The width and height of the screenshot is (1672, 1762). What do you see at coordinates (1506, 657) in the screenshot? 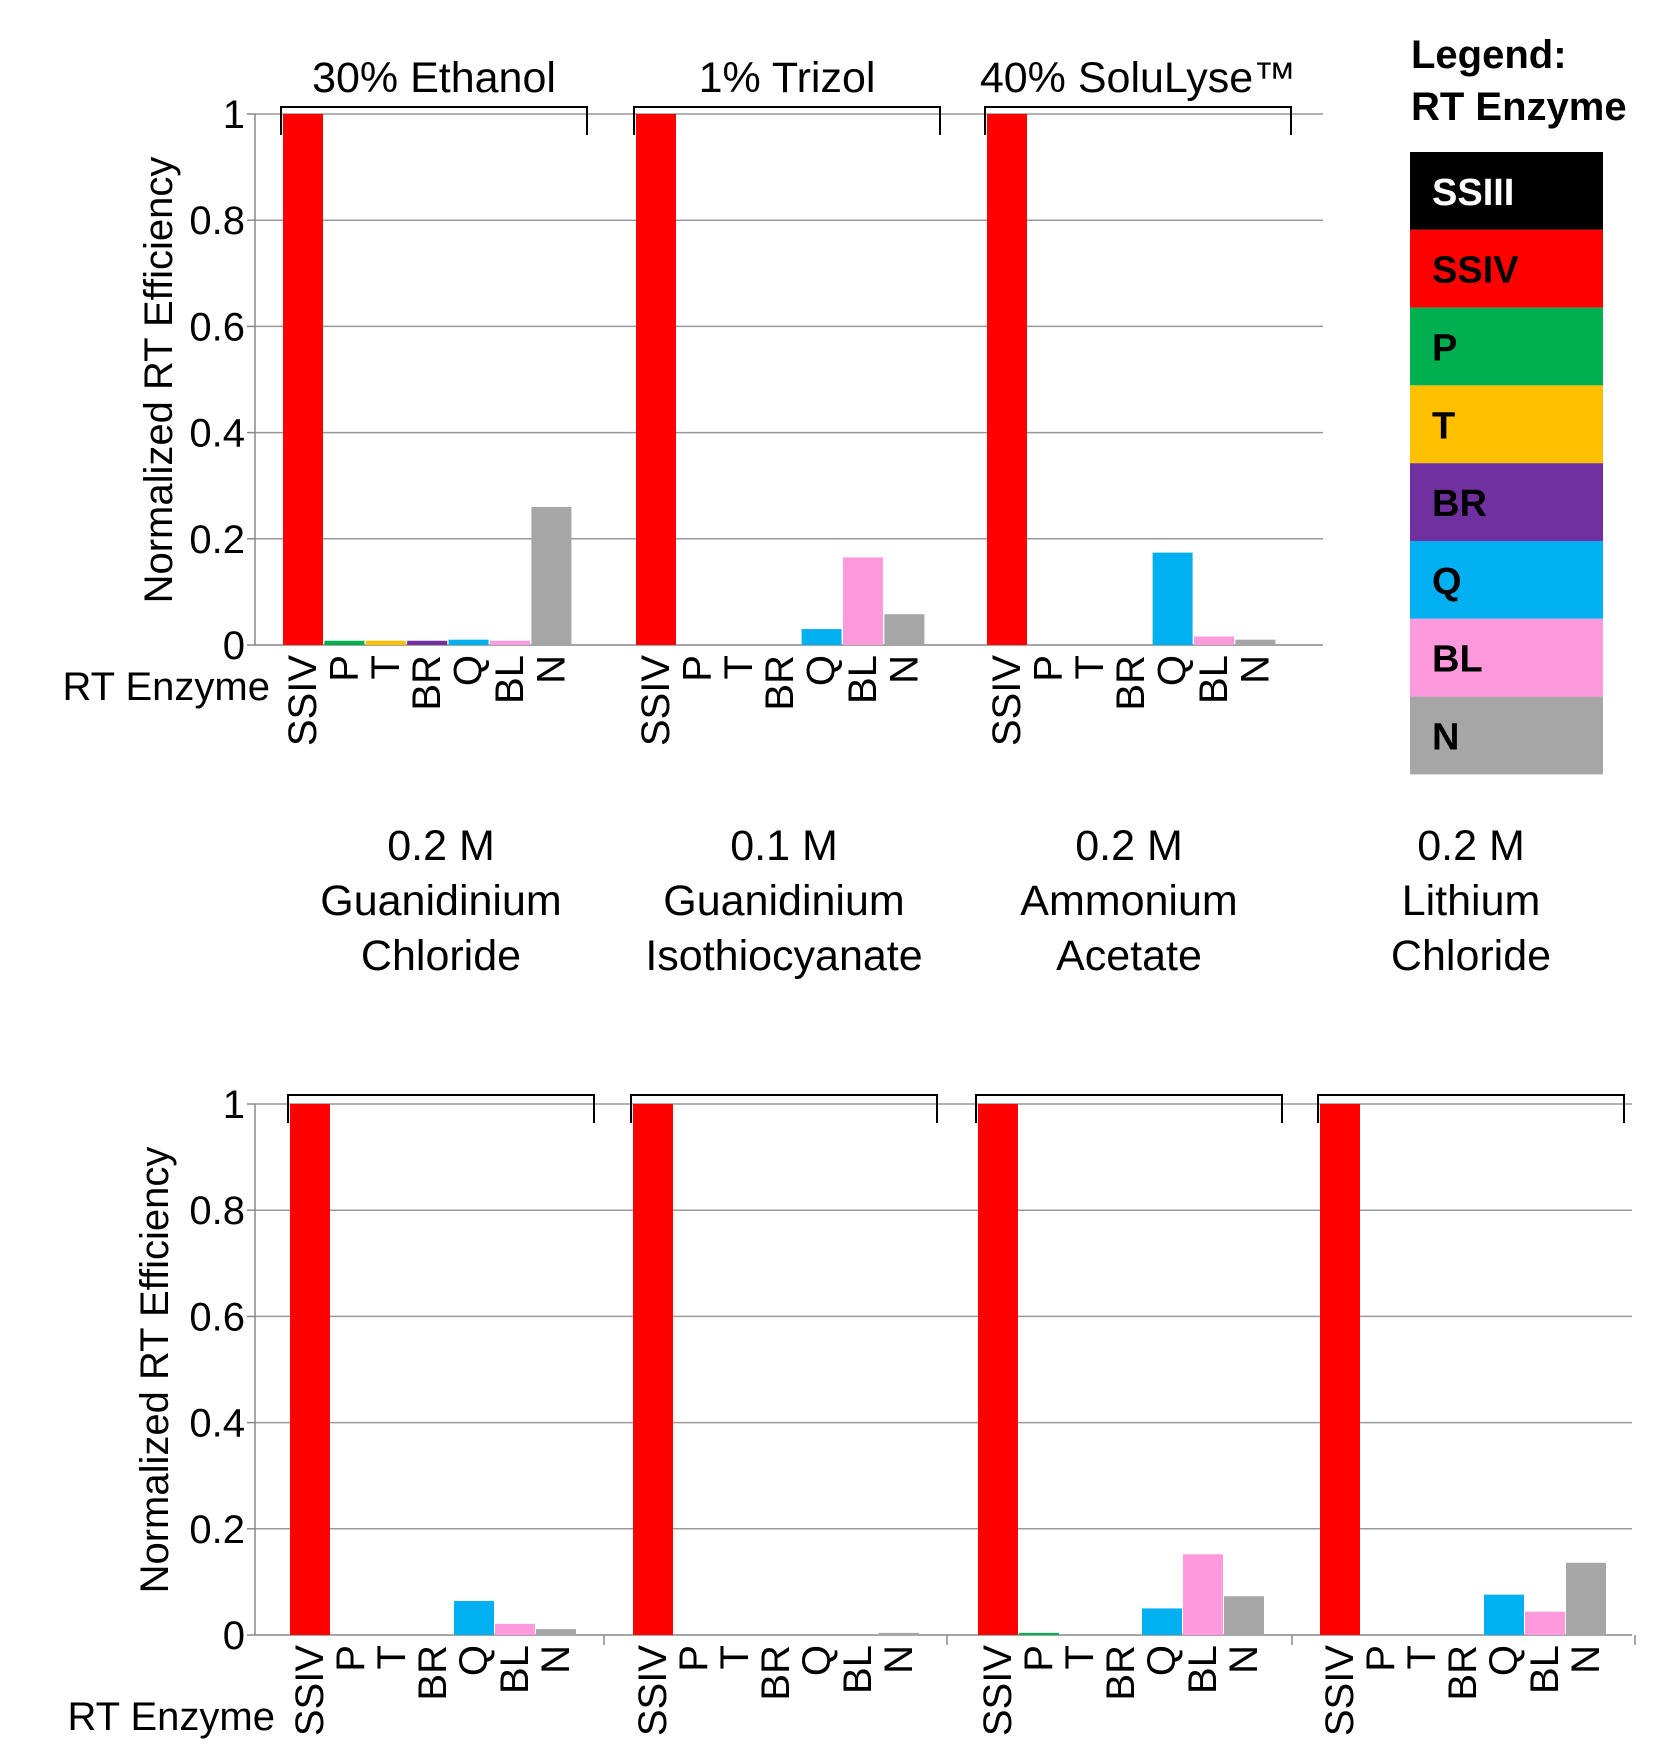
I see `legend-swatch-bl` at bounding box center [1506, 657].